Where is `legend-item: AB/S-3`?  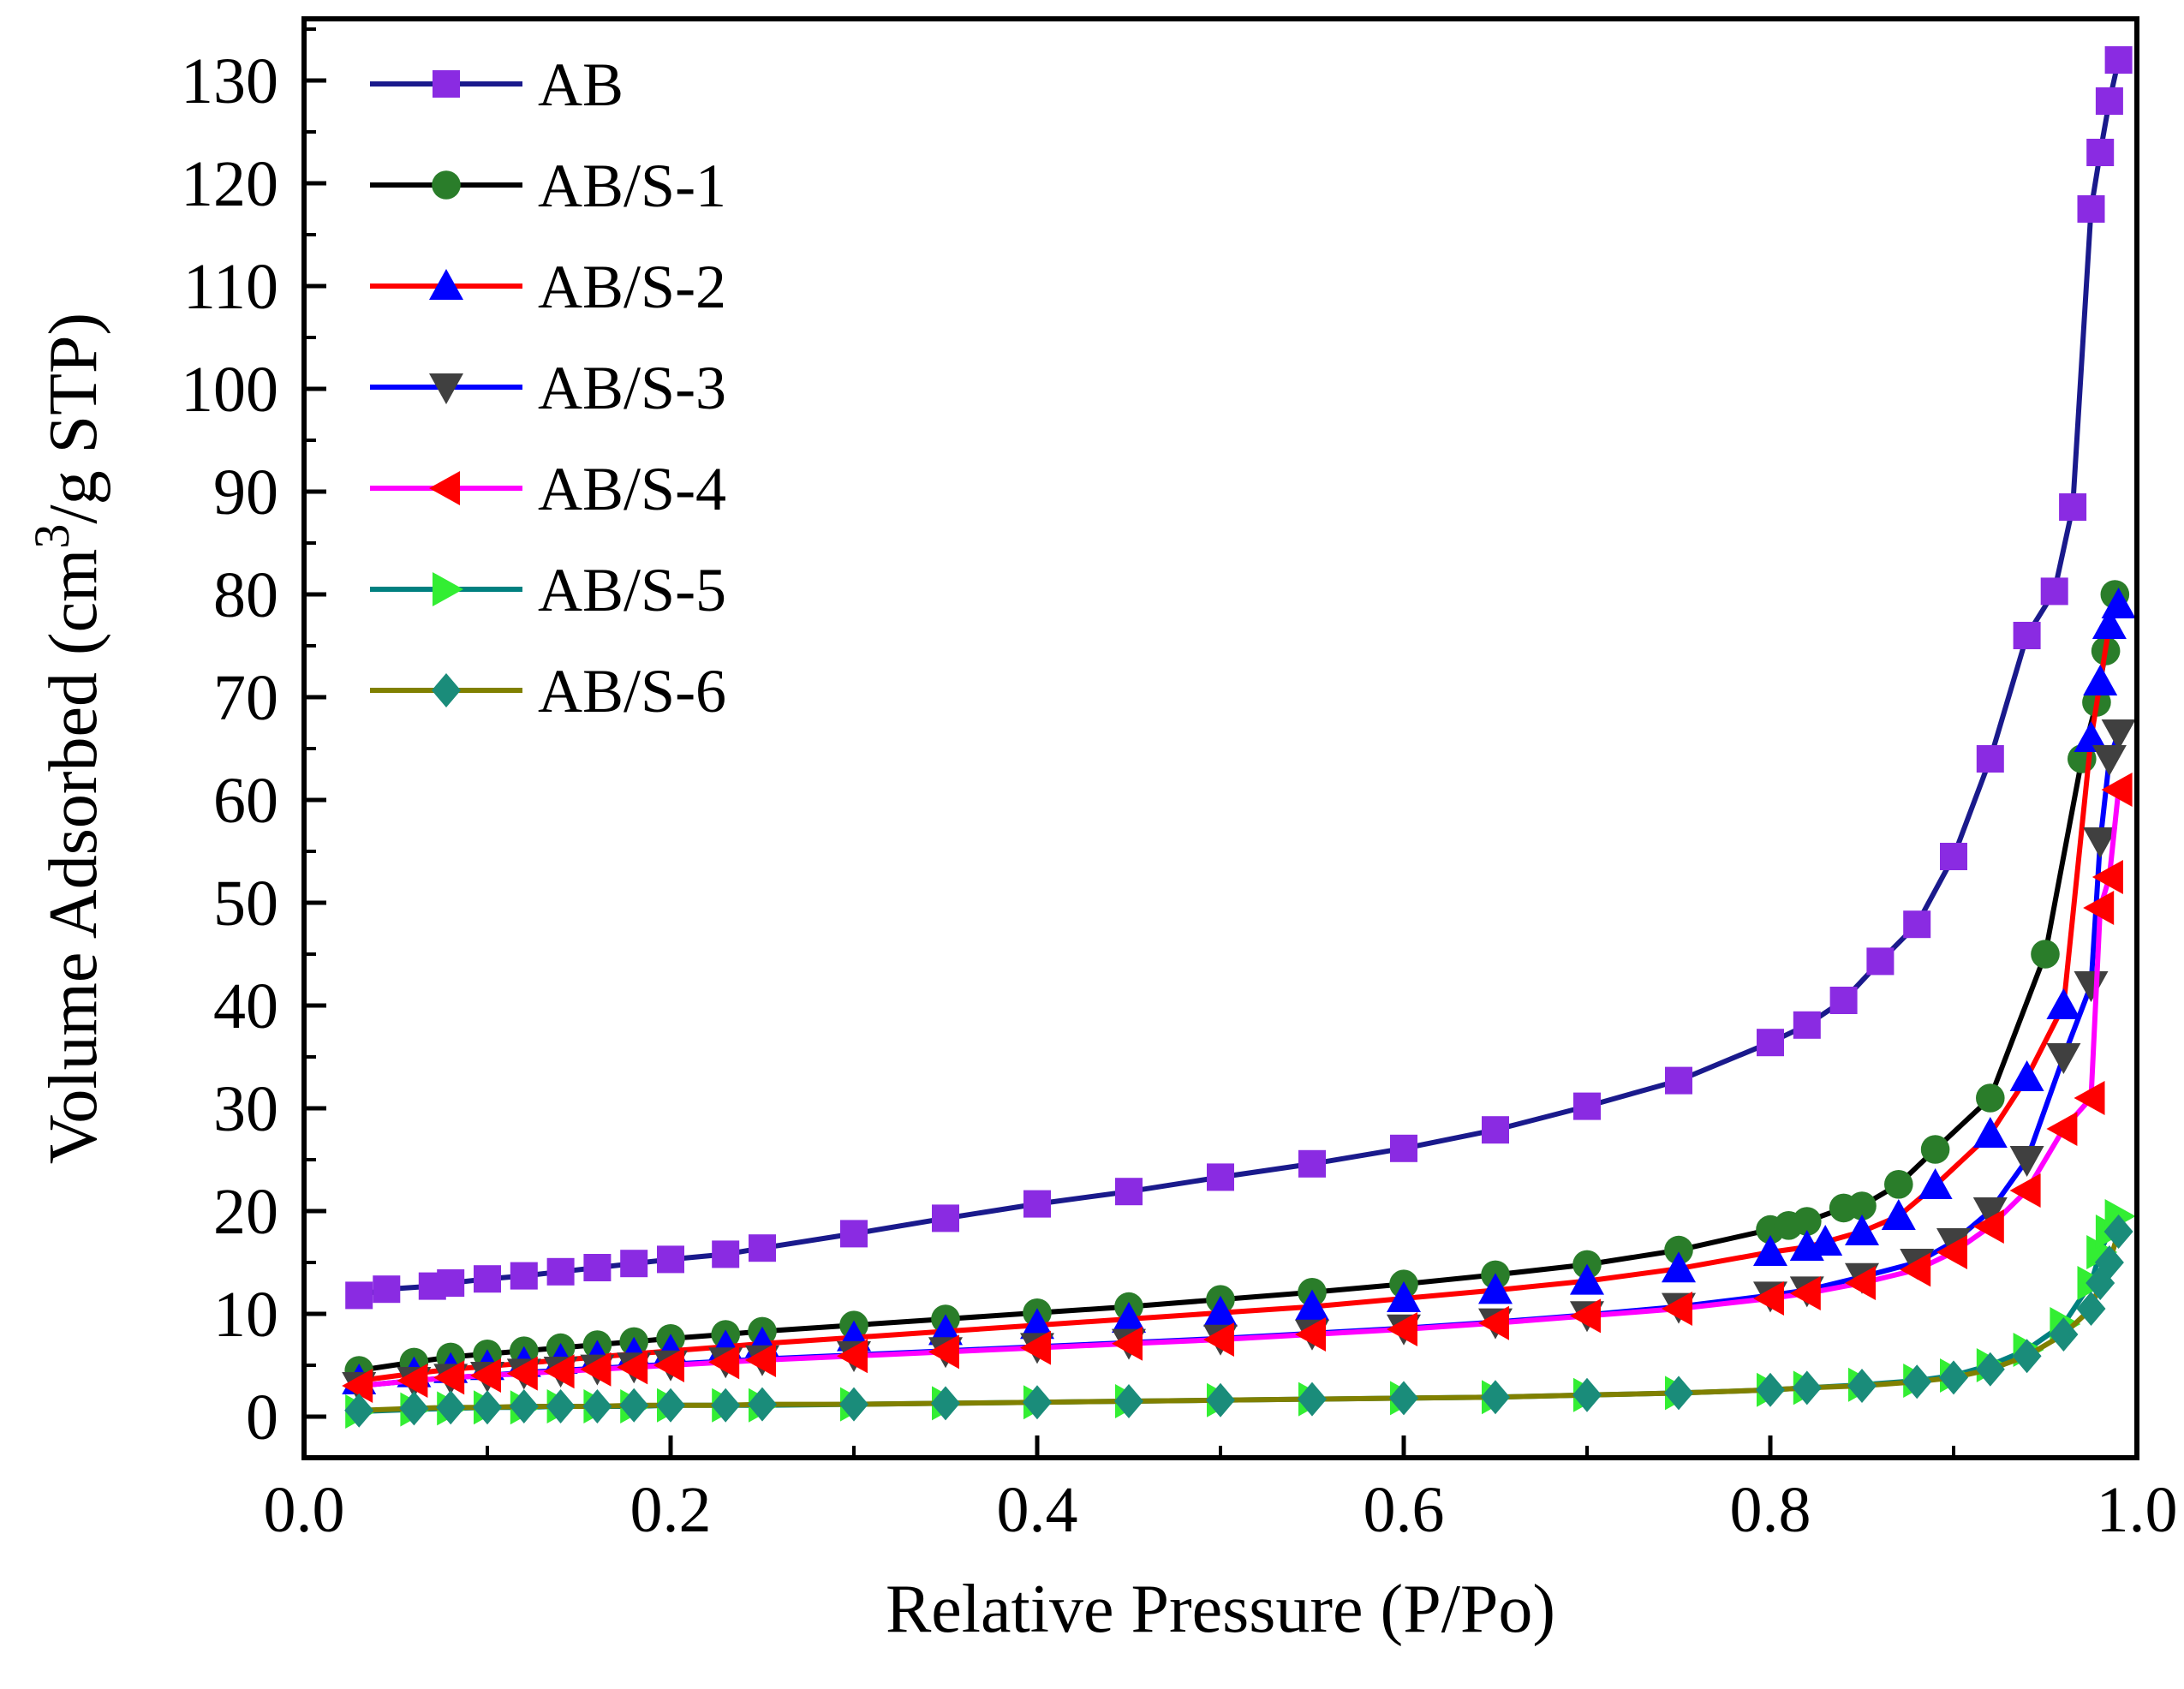 legend-item: AB/S-3 is located at coordinates (548, 388).